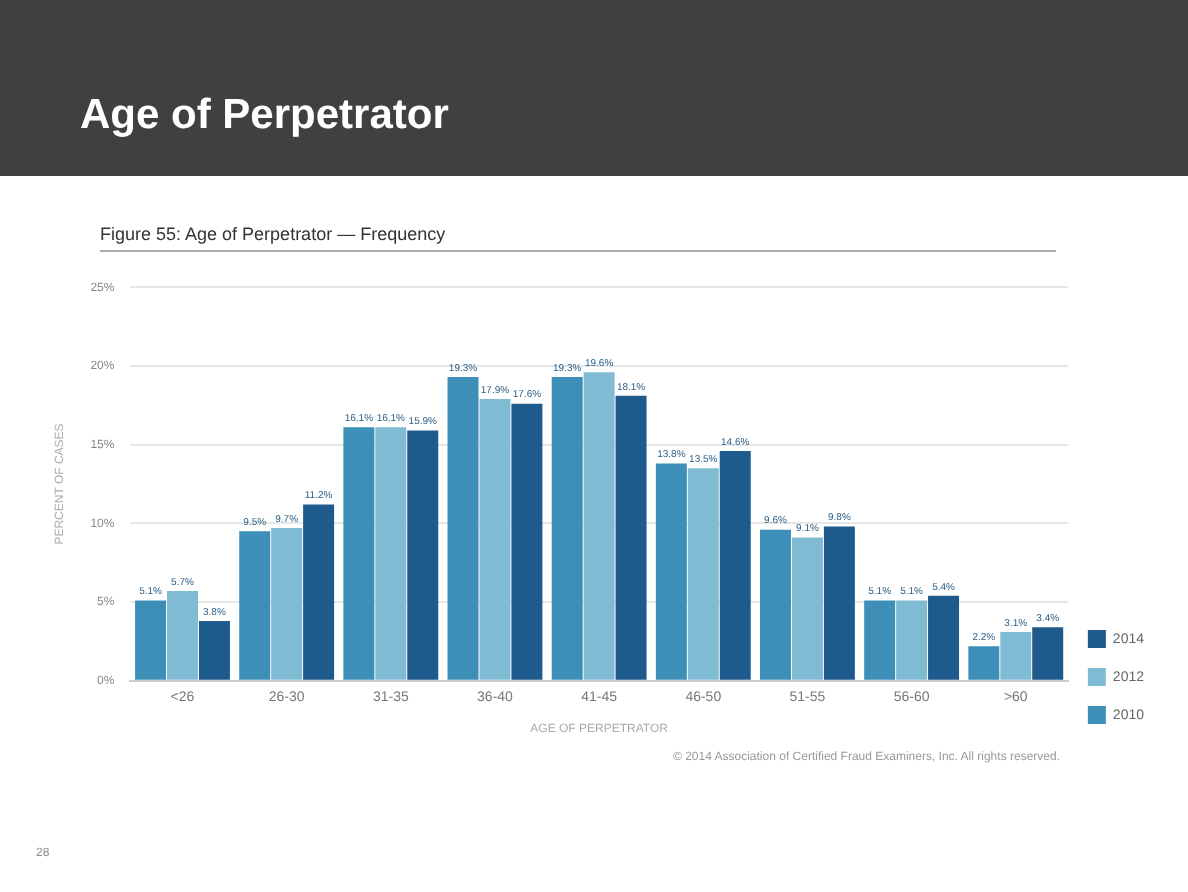  Describe the element at coordinates (578, 238) in the screenshot. I see `chart-subtitle: Figure 55: Age of Perpetrator — Frequency` at that location.